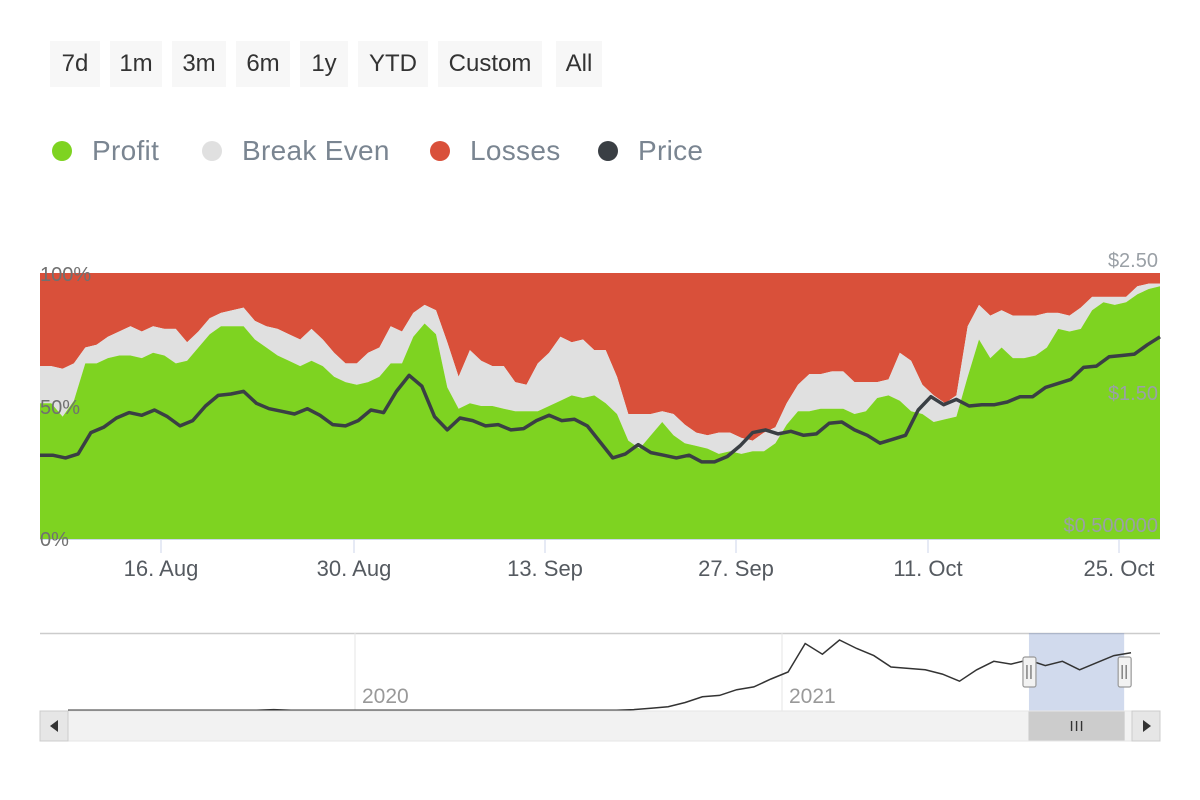  Describe the element at coordinates (54, 540) in the screenshot. I see `y-left-tick-label: 0%` at that location.